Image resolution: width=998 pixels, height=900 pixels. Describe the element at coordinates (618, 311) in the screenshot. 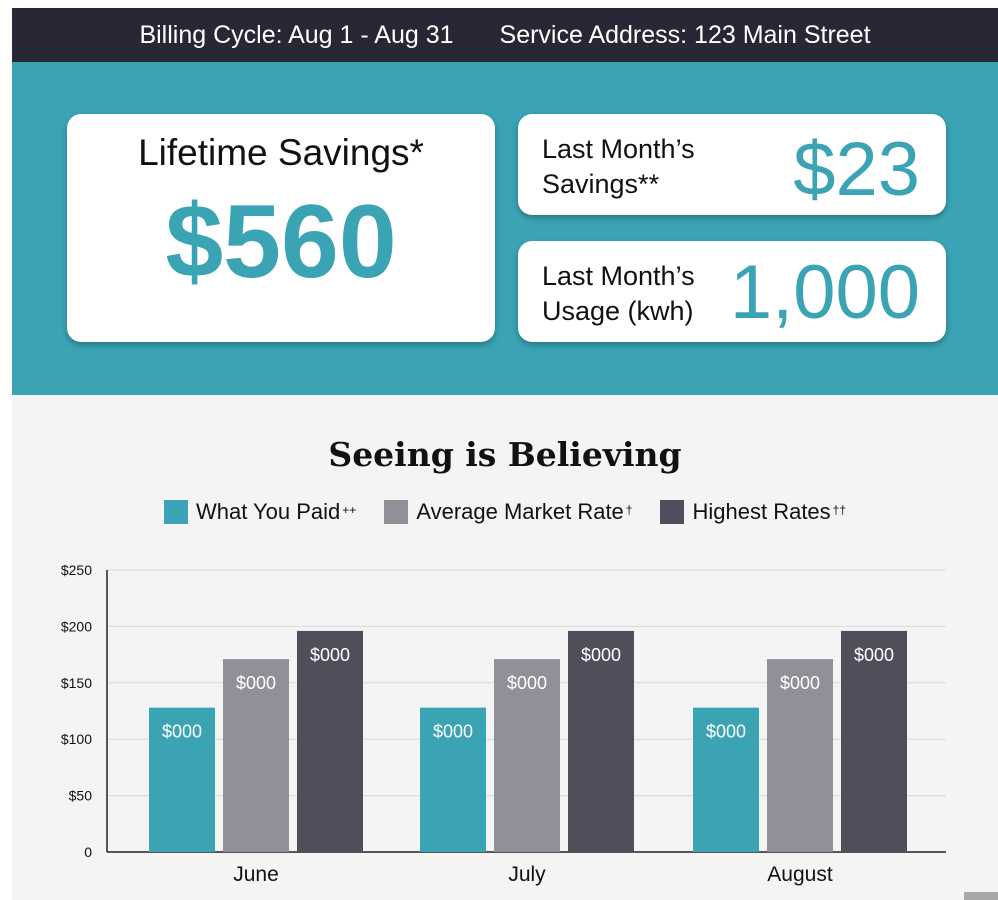

I see `last-month-usage-label-line2: Usage (kwh)` at that location.